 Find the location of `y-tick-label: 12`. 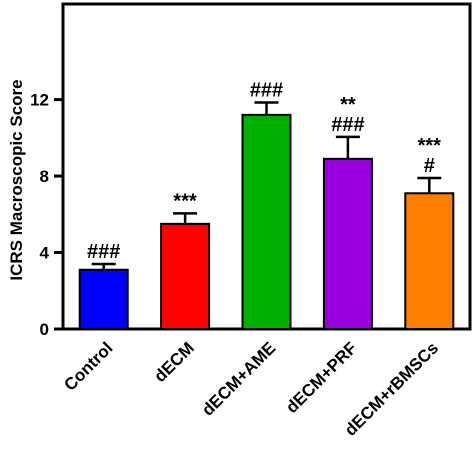

y-tick-label: 12 is located at coordinates (39, 100).